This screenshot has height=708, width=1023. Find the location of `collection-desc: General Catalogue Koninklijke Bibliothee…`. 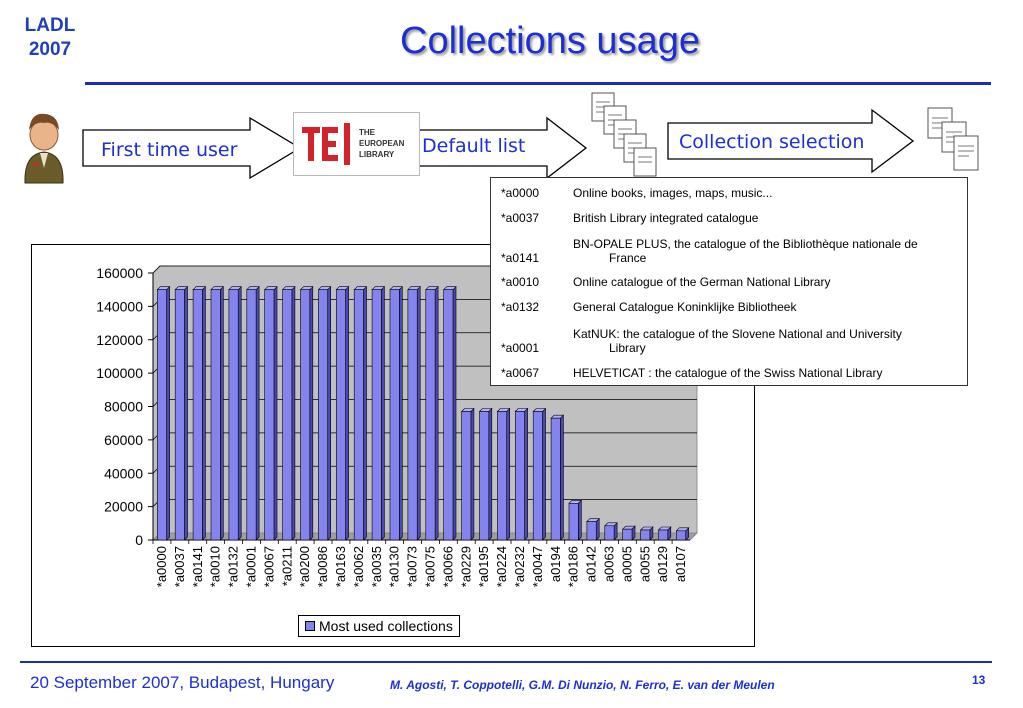

collection-desc: General Catalogue Koninklijke Bibliothee… is located at coordinates (685, 307).